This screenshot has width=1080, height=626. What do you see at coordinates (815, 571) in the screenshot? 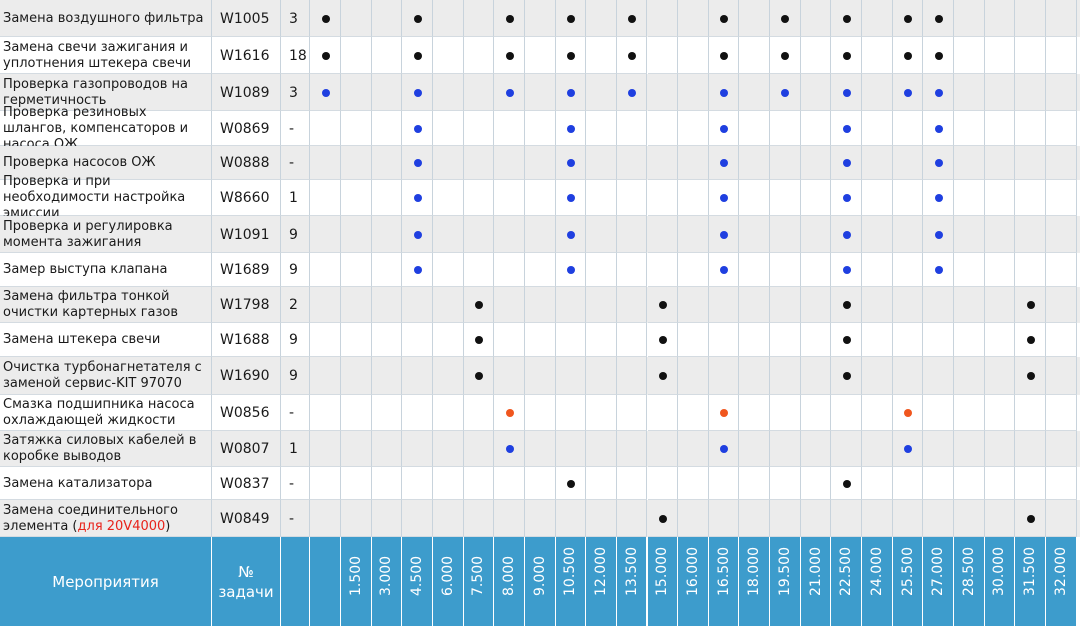
I see `interval-label: 21.000` at bounding box center [815, 571].